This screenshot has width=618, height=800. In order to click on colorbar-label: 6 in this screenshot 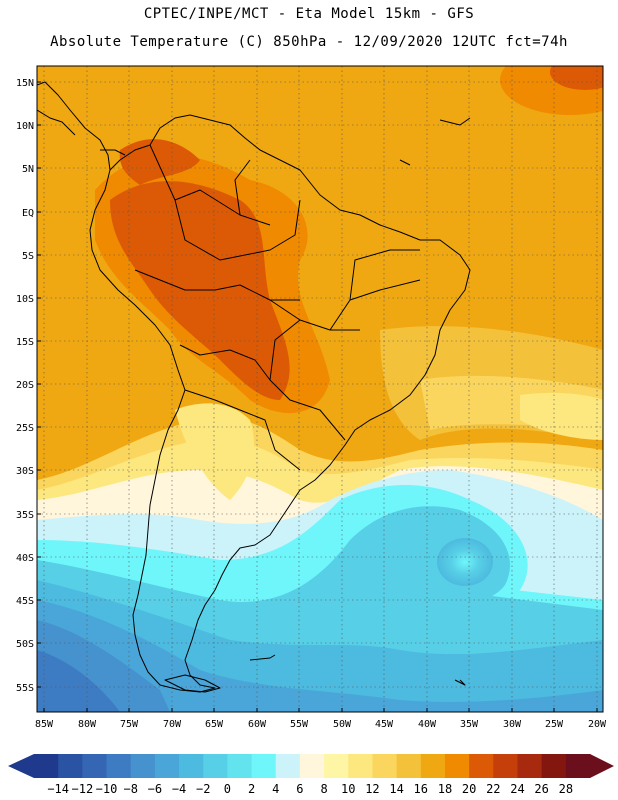, I will do `click(299, 789)`.